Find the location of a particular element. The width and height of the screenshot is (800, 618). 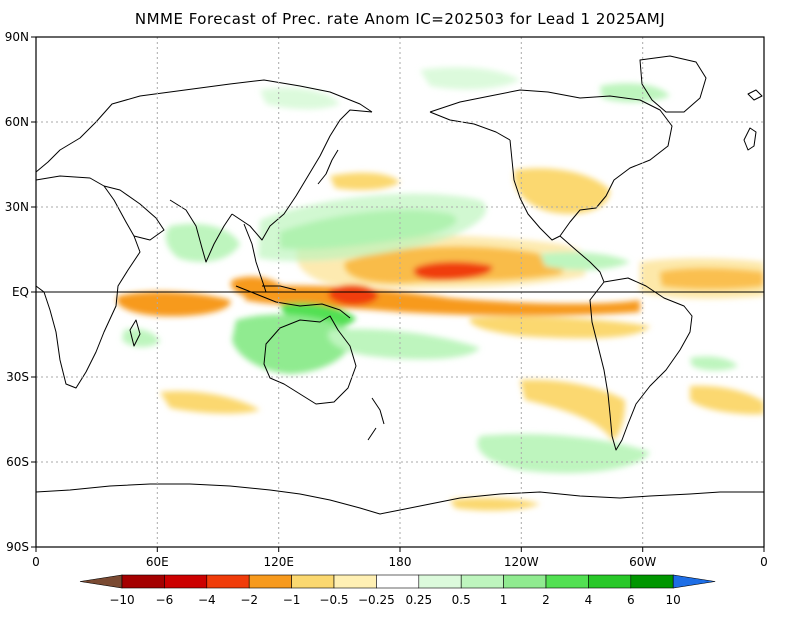

anomaly-siberia-wet is located at coordinates (470, 78).